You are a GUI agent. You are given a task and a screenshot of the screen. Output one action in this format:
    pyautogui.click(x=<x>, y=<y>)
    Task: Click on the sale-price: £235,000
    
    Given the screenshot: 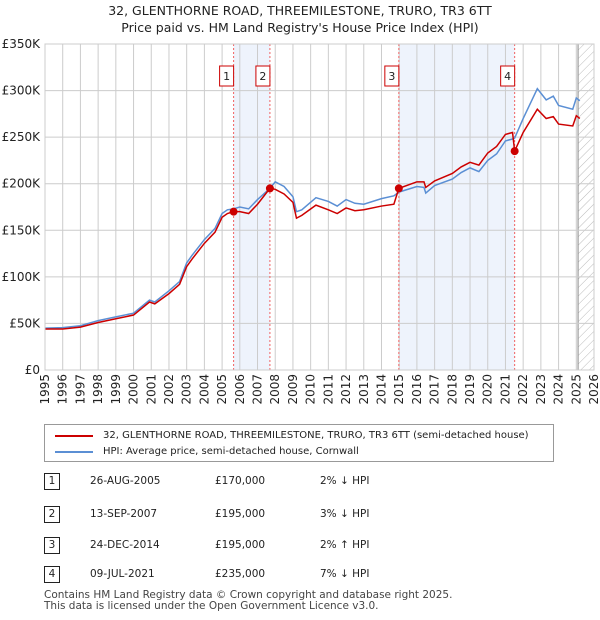 What is the action you would take?
    pyautogui.click(x=240, y=574)
    